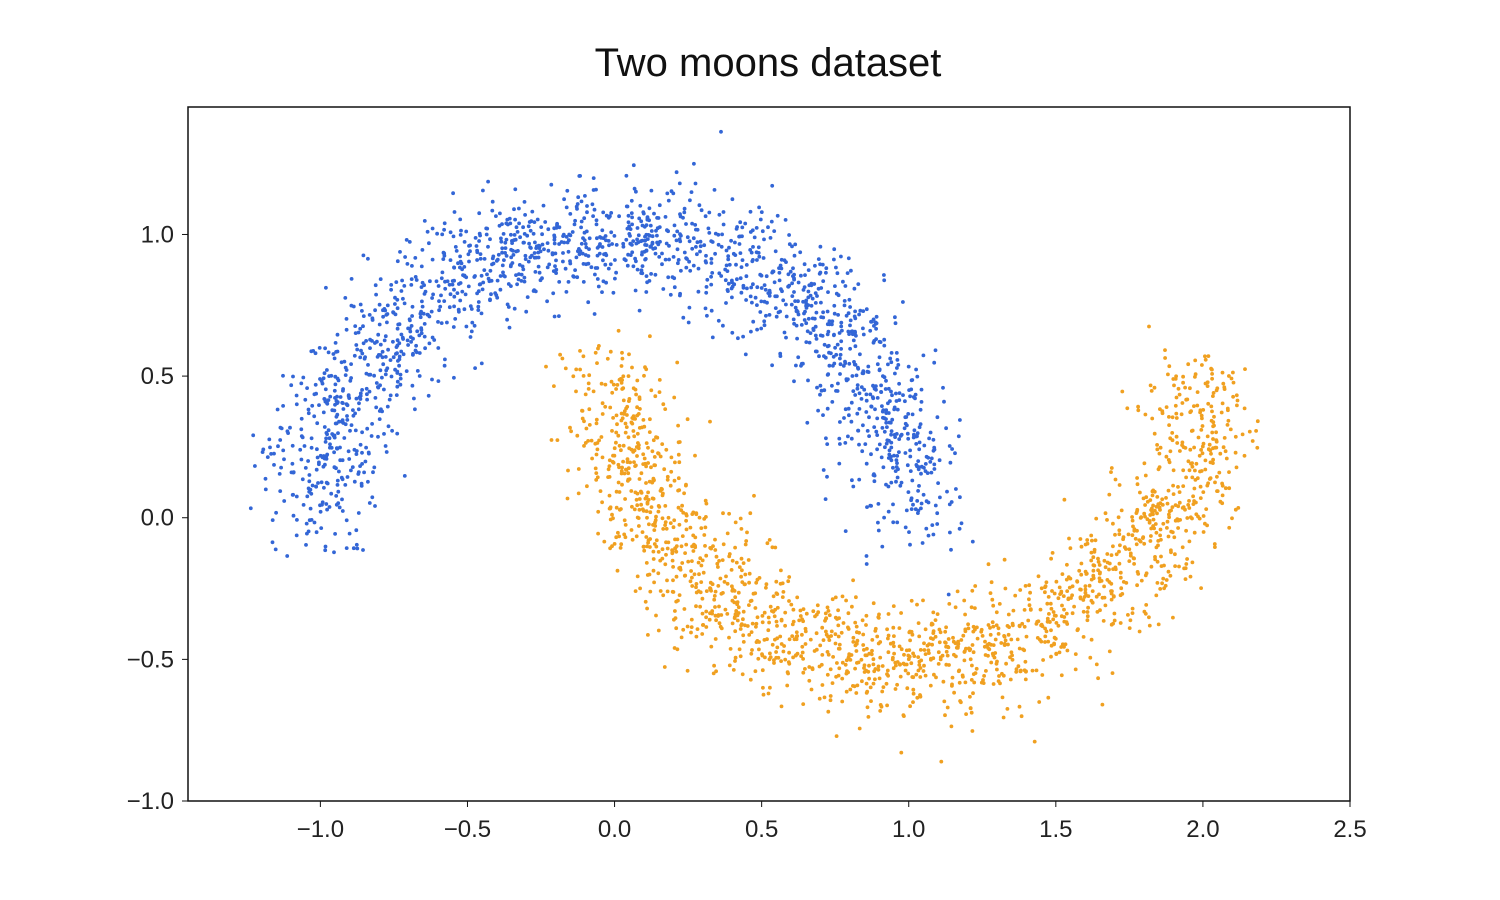  Describe the element at coordinates (157, 518) in the screenshot. I see `y-axis-ticks: −1.0−0.50.00.51.0` at that location.